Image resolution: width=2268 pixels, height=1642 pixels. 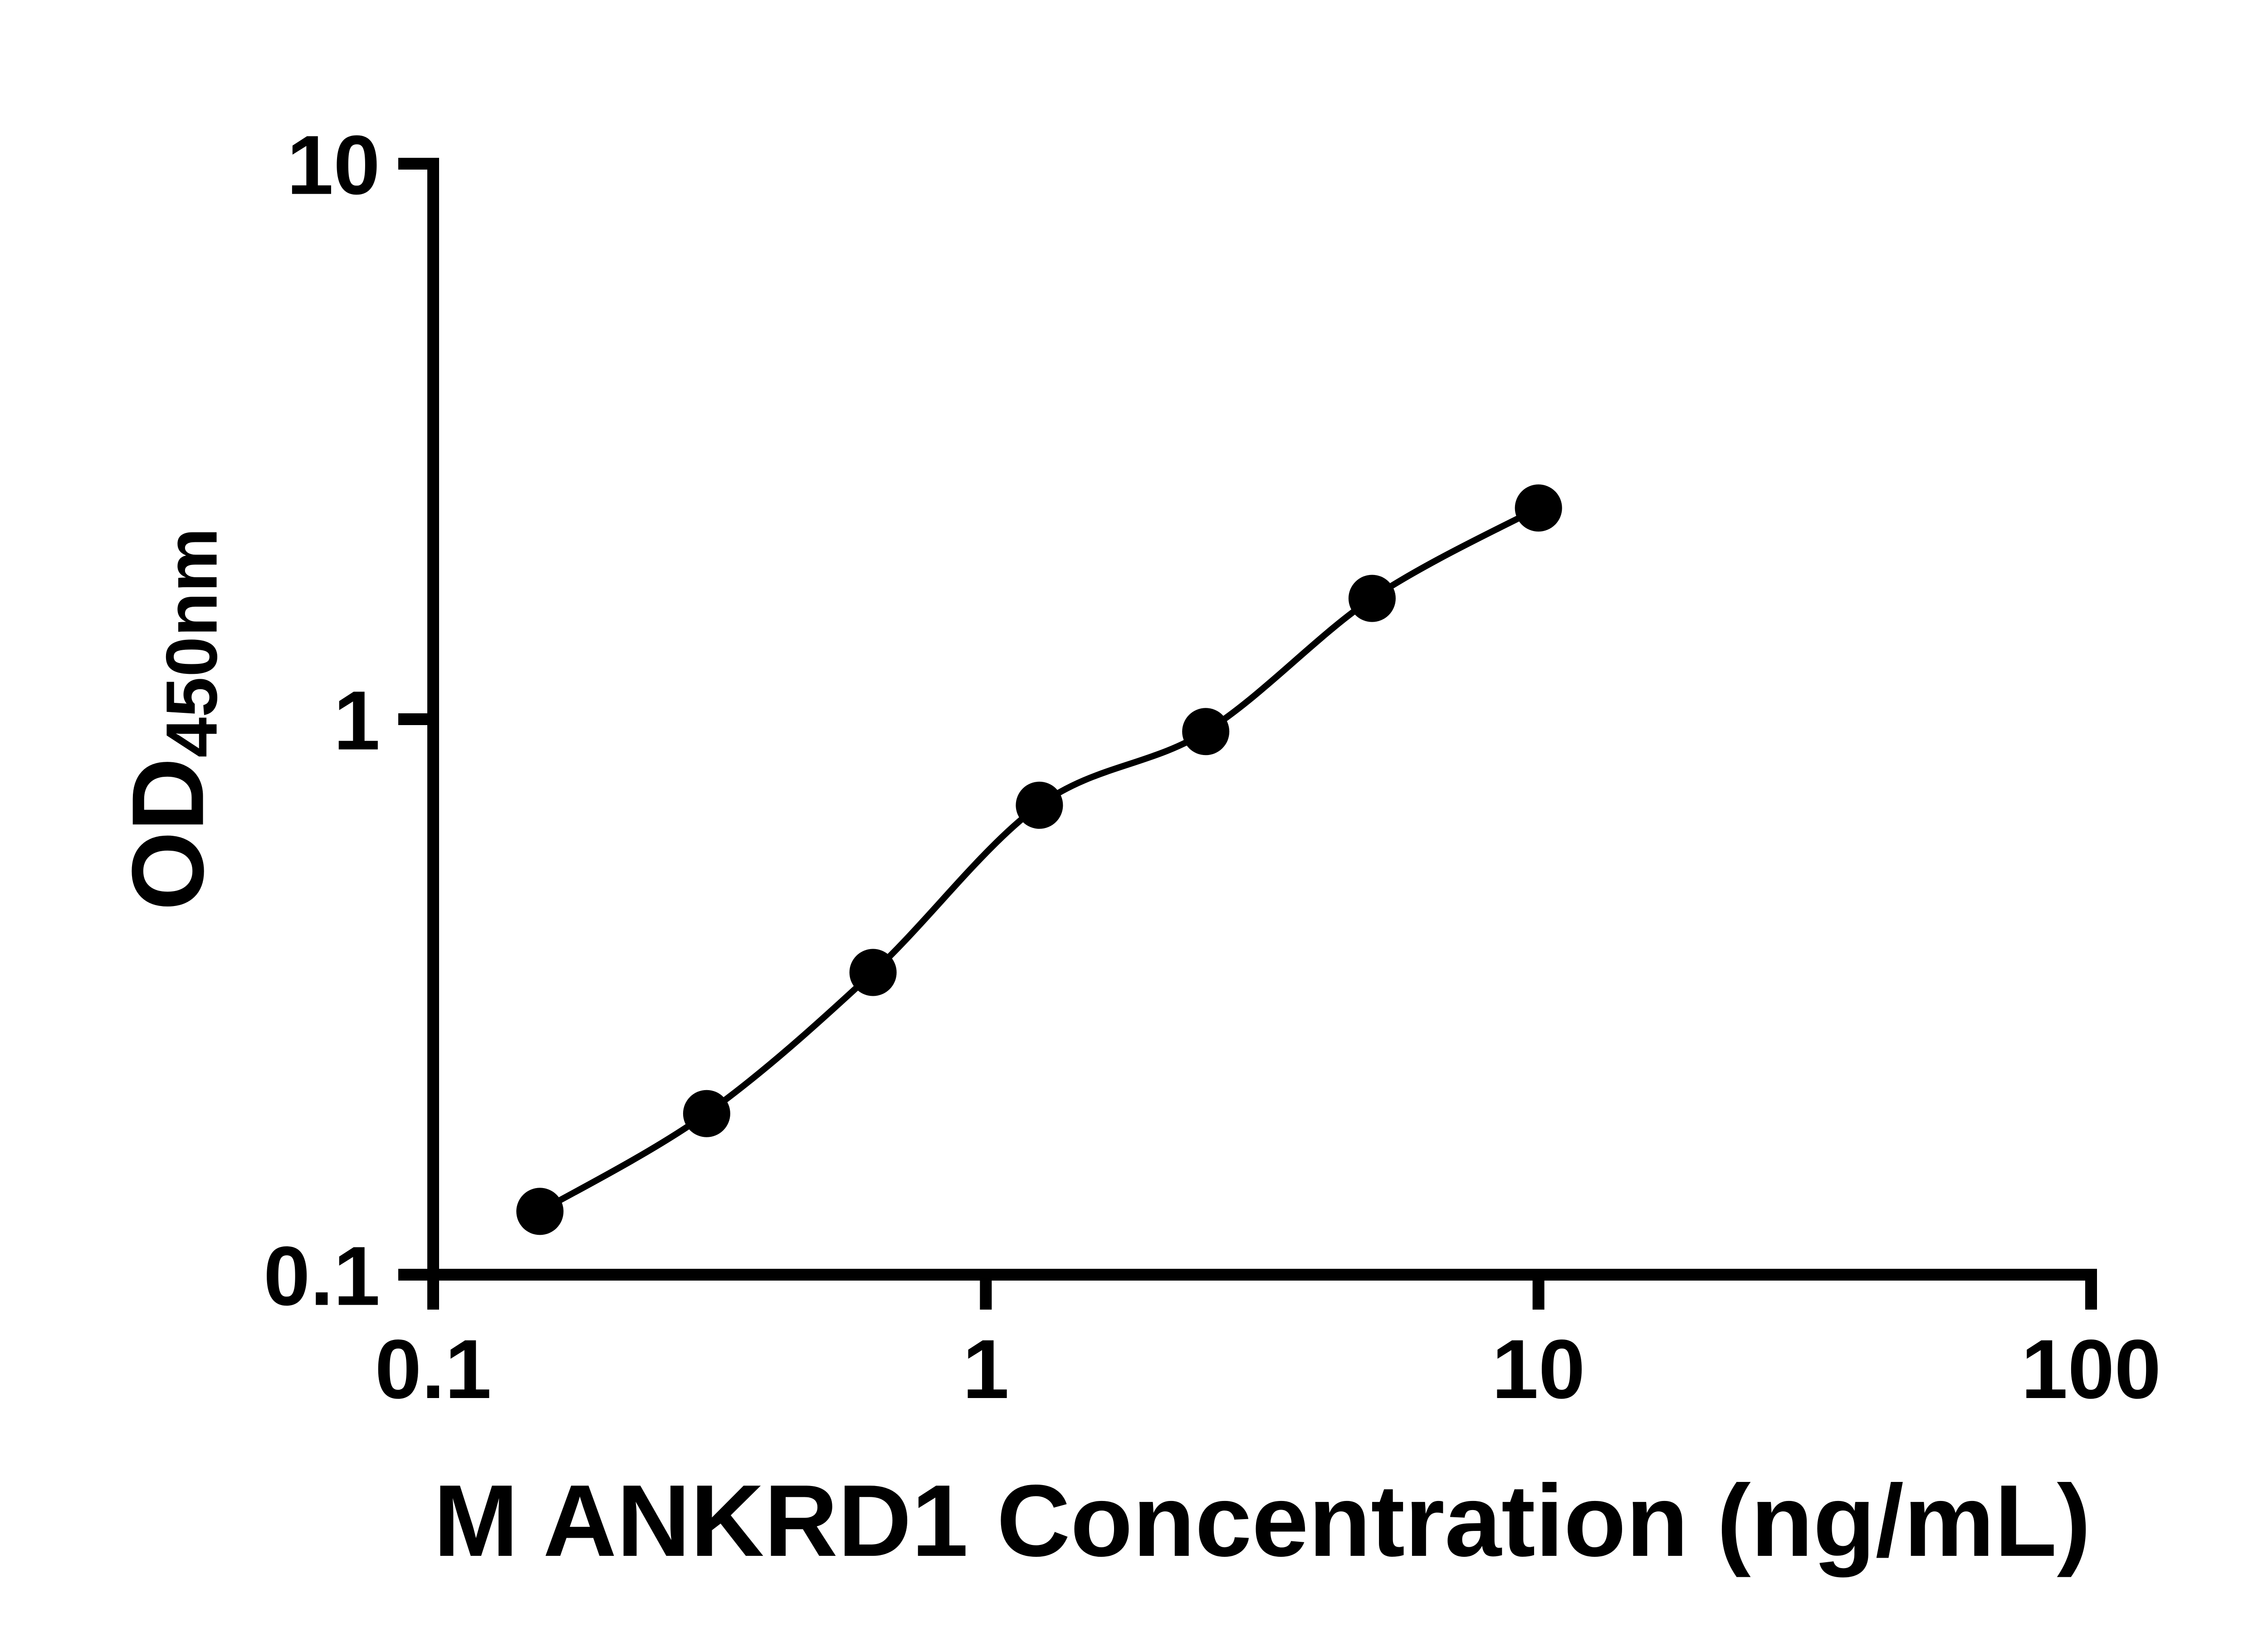 I want to click on y-axis-title-subscript: 450nm, so click(x=192, y=642).